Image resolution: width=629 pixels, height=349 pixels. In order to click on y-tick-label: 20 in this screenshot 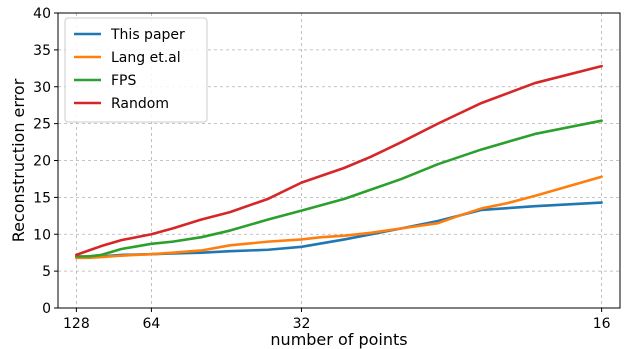, I will do `click(42, 162)`.